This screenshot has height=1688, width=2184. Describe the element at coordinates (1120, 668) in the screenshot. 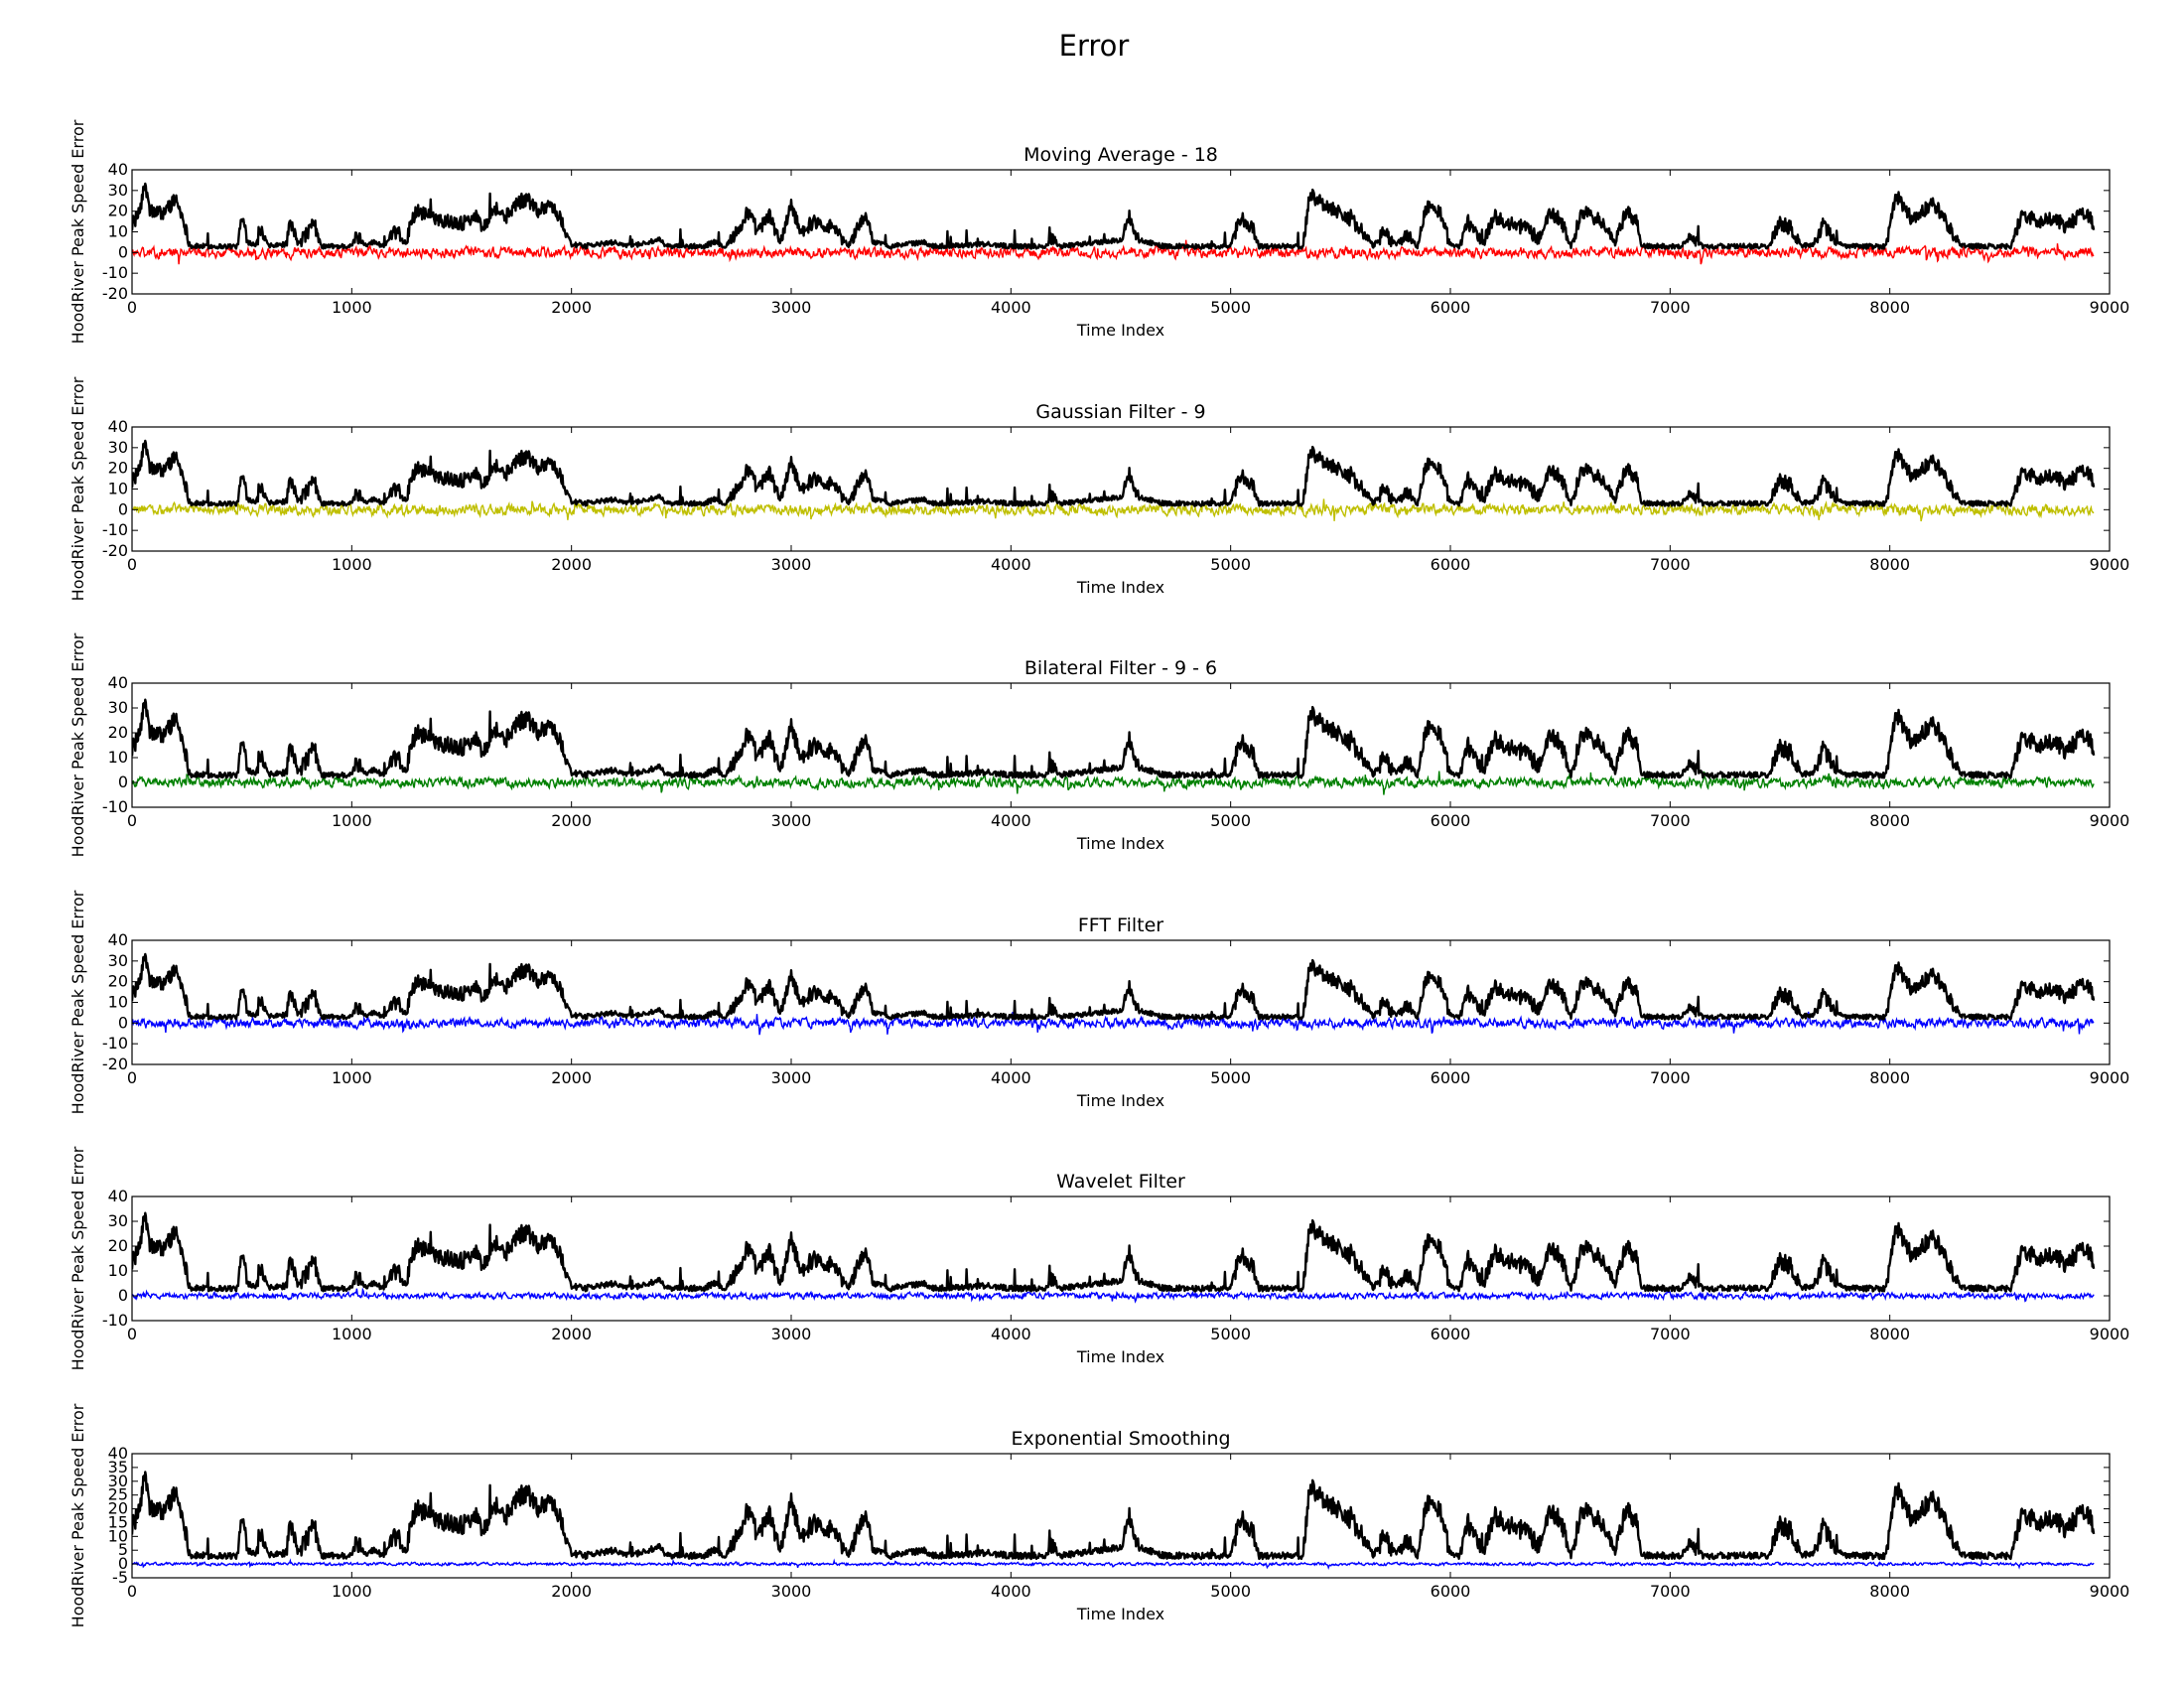

I see `subplot-title: Bilateral Filter - 9 - 6` at that location.